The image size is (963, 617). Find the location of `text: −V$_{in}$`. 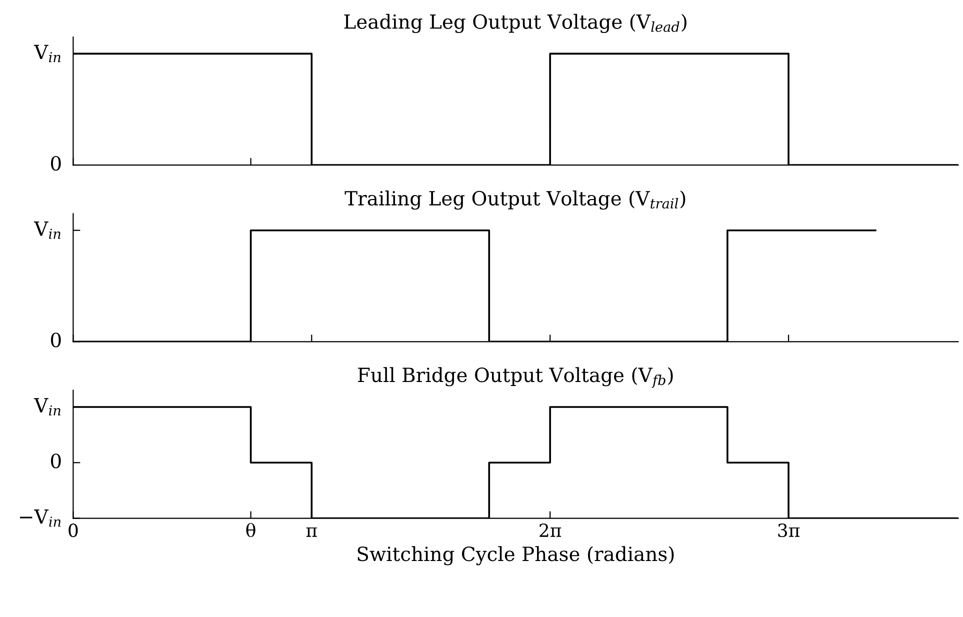

text: −V$_{in}$ is located at coordinates (40, 518).